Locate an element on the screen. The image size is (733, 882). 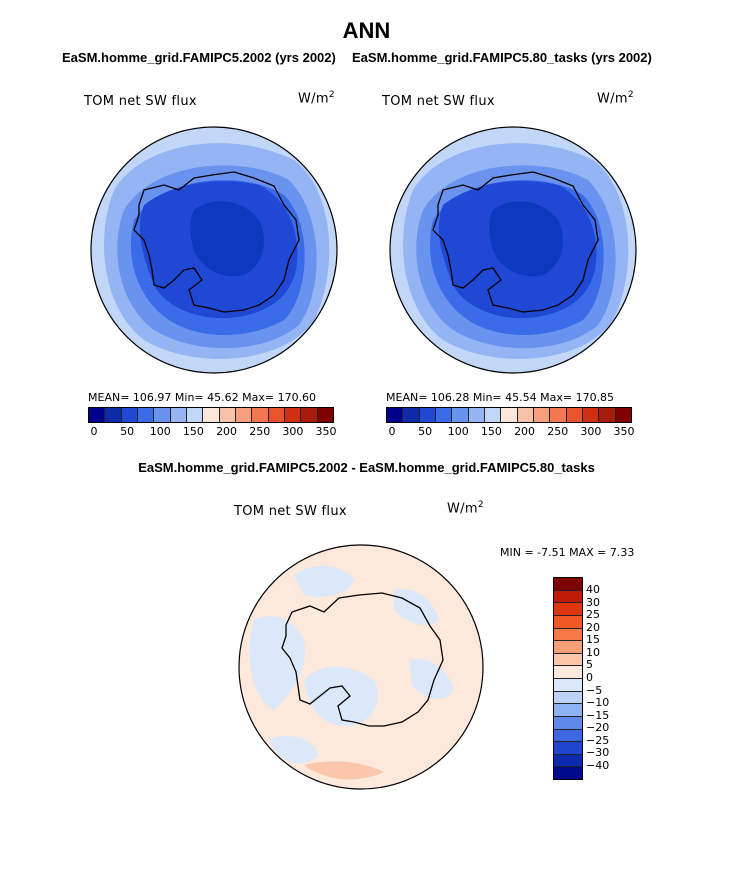
left-units-label: W/m2 is located at coordinates (316, 98).